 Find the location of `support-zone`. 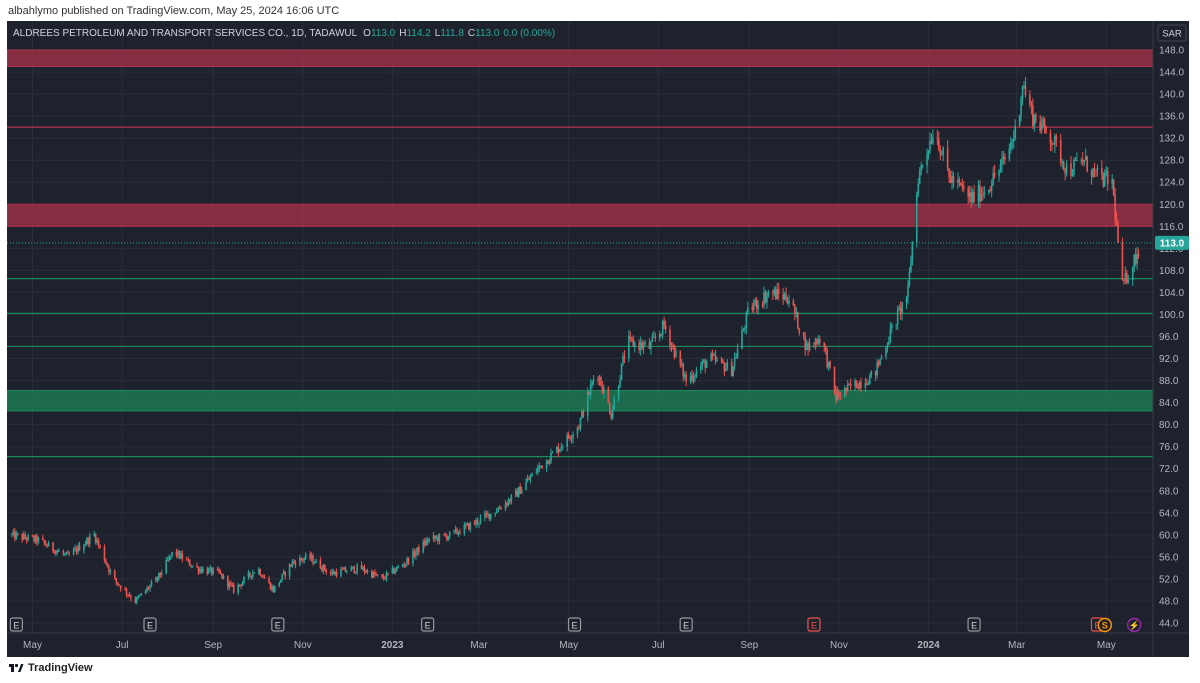

support-zone is located at coordinates (580, 400).